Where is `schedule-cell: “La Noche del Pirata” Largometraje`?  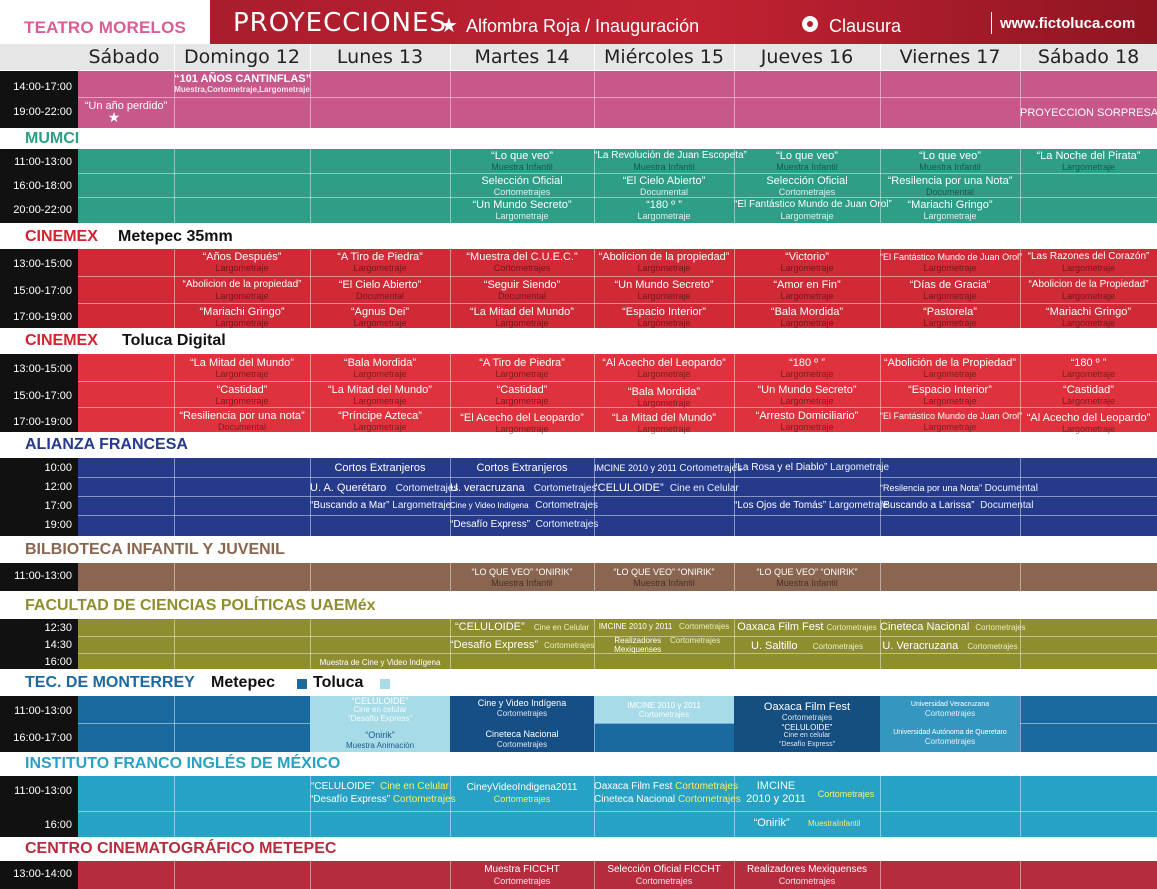
schedule-cell: “La Noche del Pirata” Largometraje is located at coordinates (1088, 161).